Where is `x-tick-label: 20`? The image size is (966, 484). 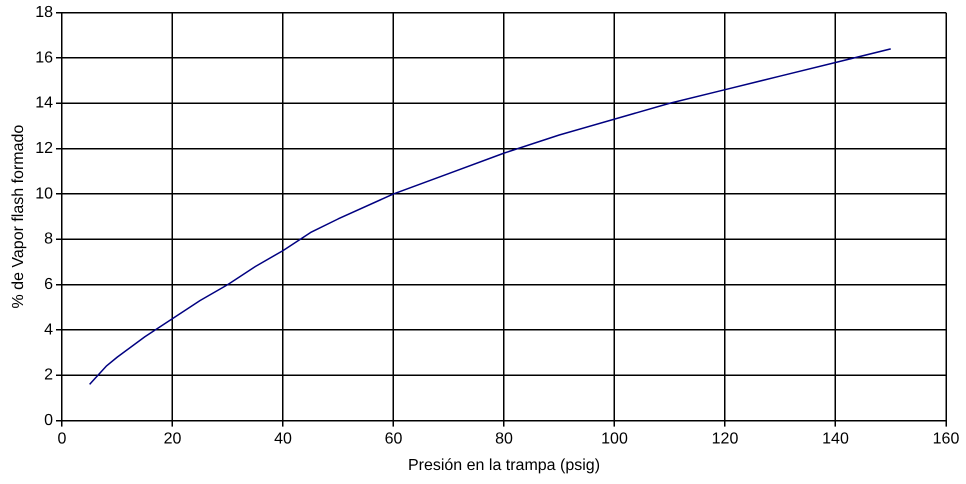
x-tick-label: 20 is located at coordinates (173, 439).